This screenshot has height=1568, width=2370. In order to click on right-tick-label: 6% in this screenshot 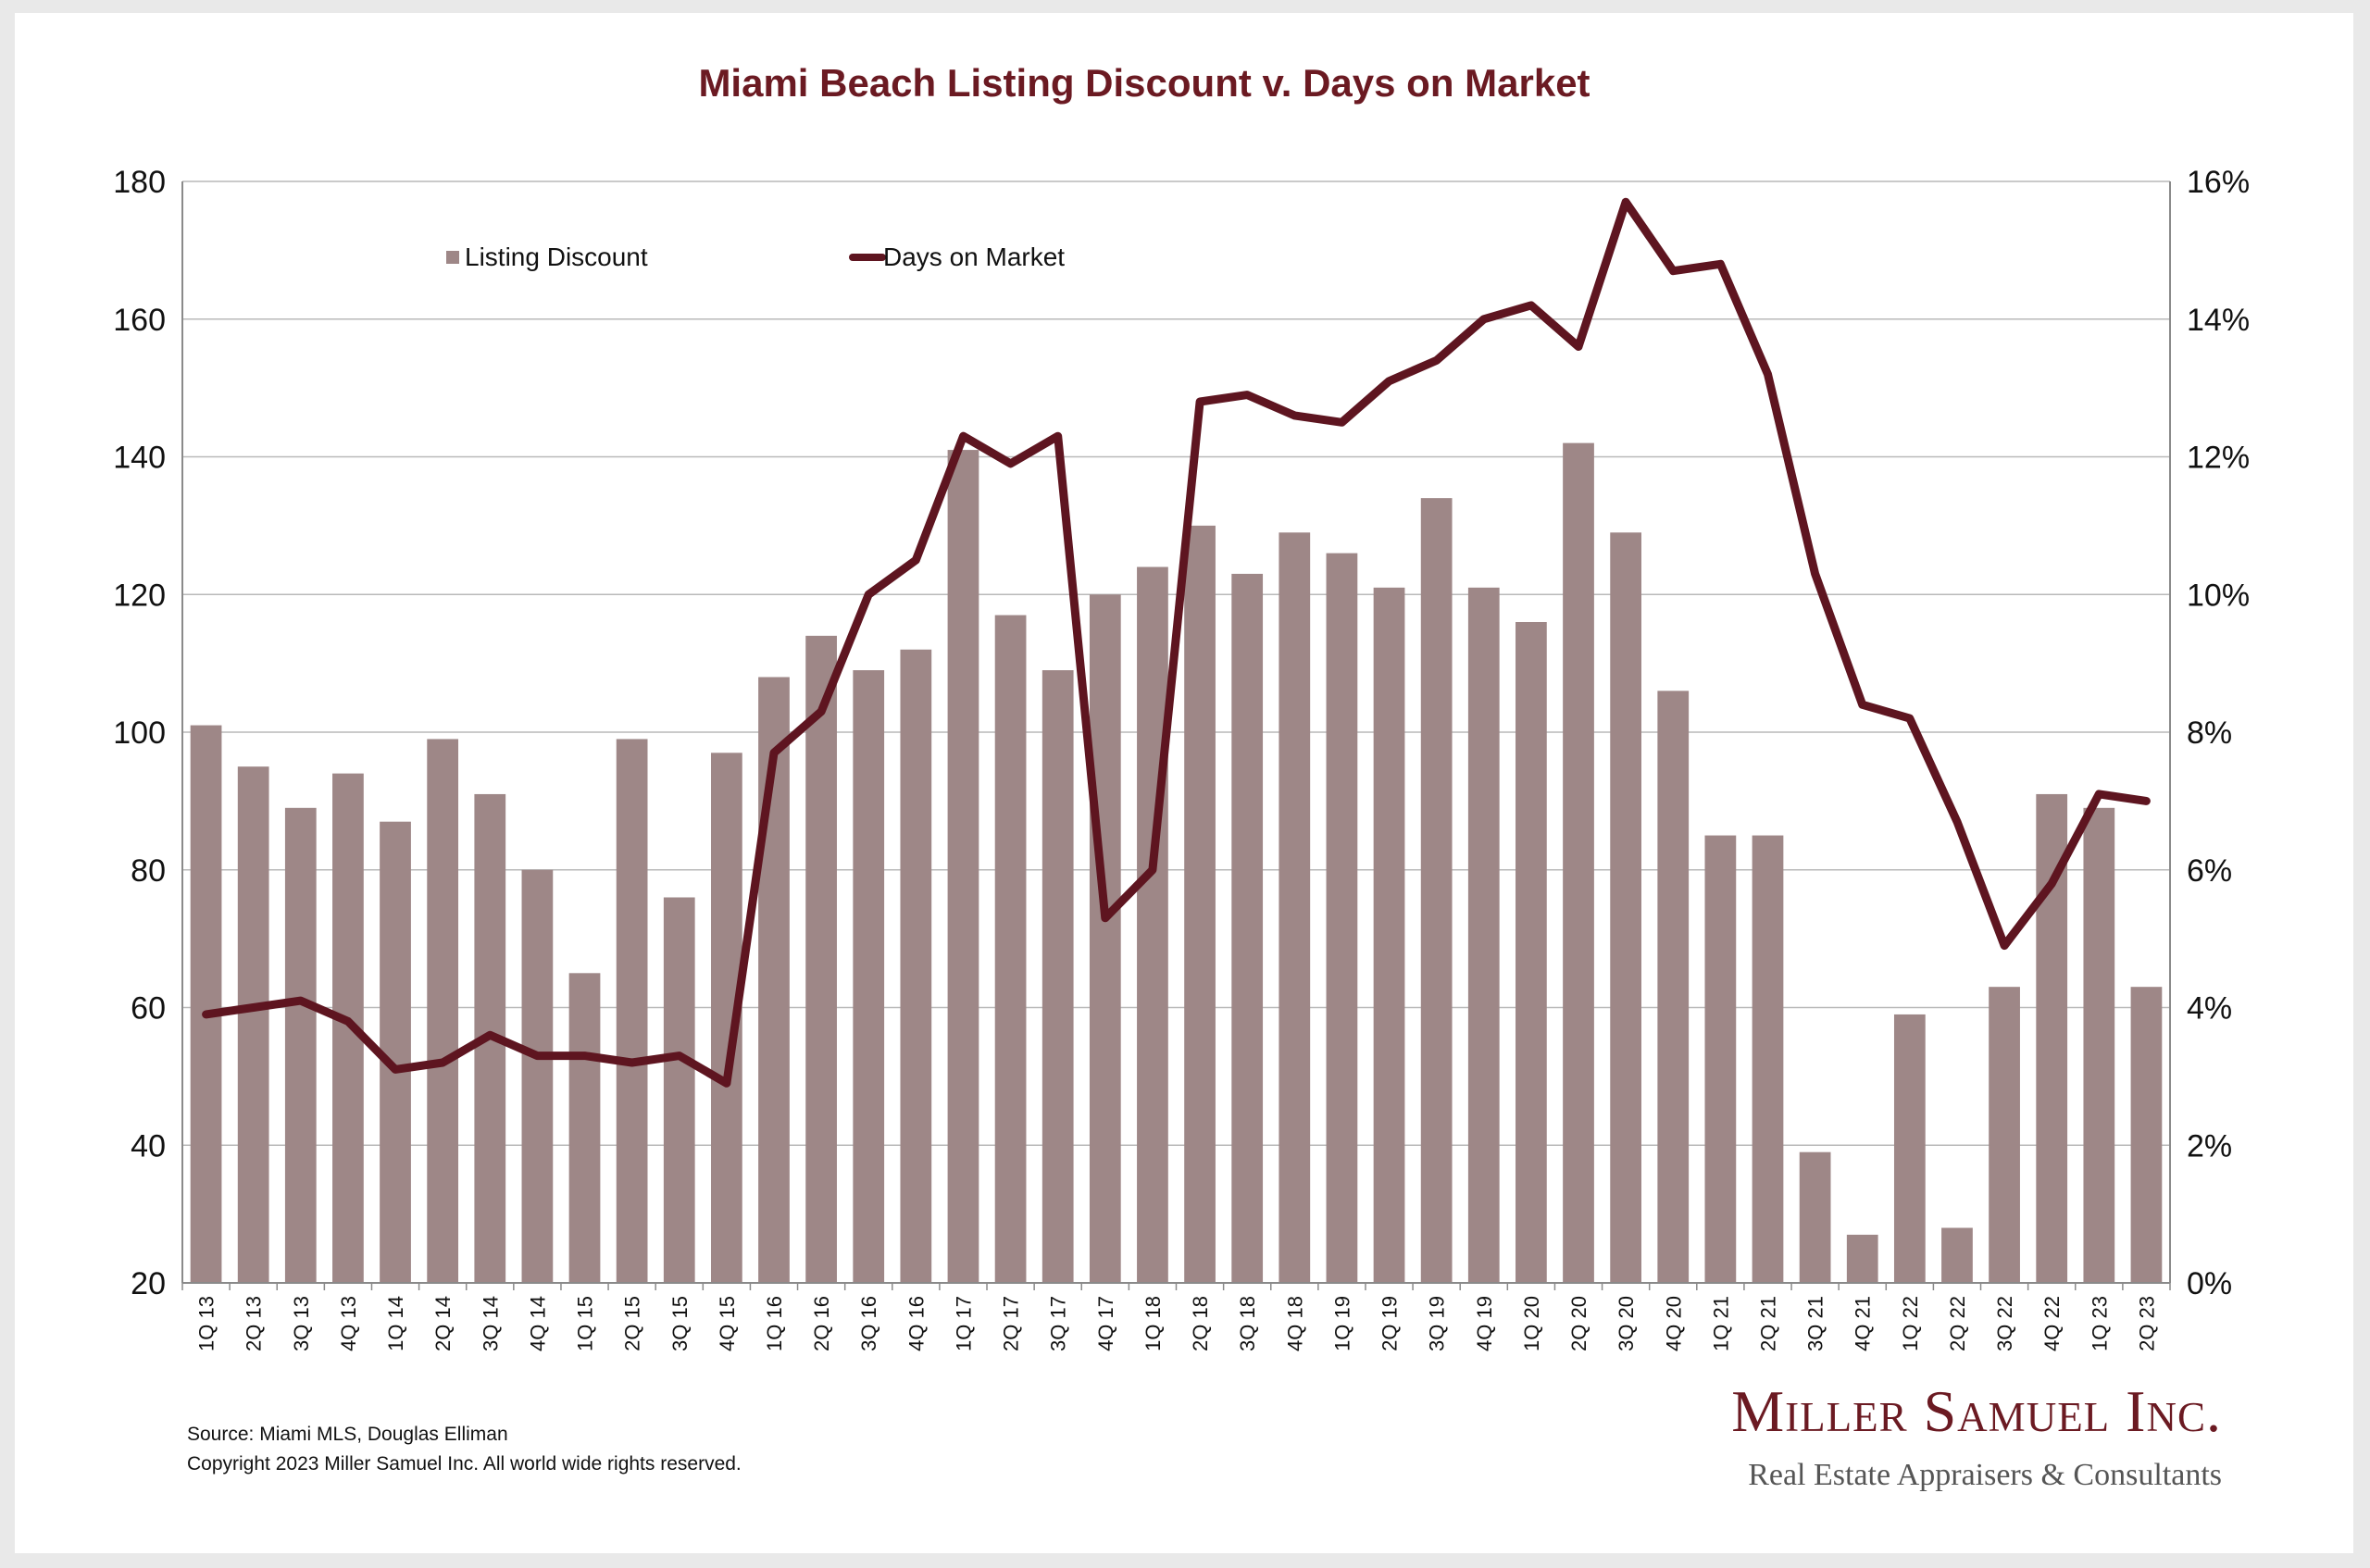, I will do `click(2209, 871)`.